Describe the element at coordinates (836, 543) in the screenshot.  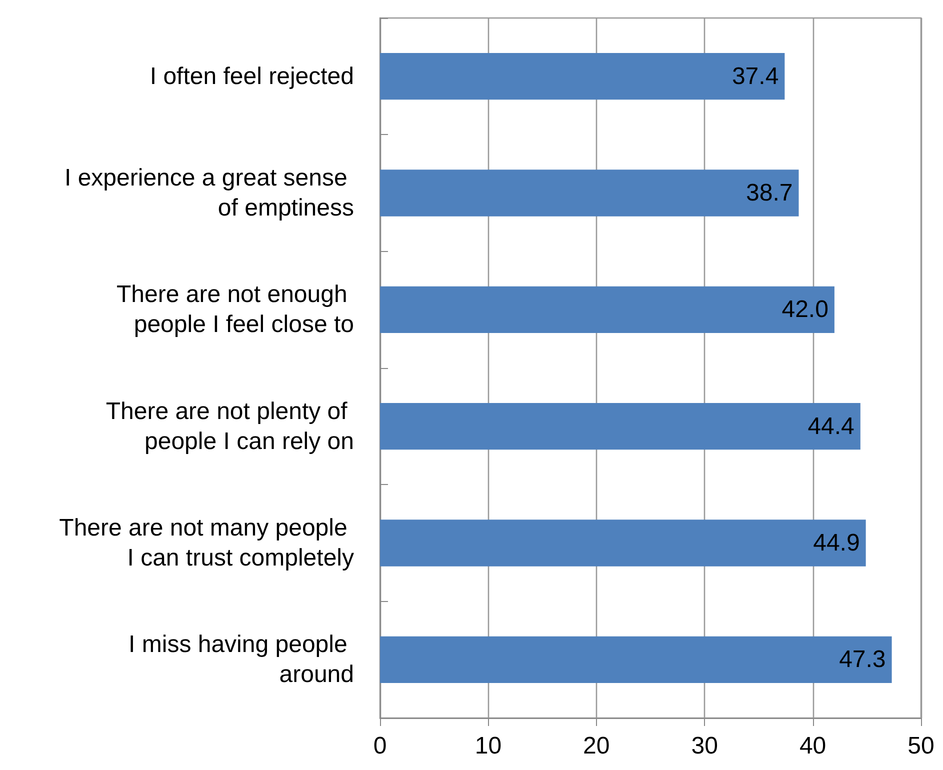
I see `data-label: 44.9` at that location.